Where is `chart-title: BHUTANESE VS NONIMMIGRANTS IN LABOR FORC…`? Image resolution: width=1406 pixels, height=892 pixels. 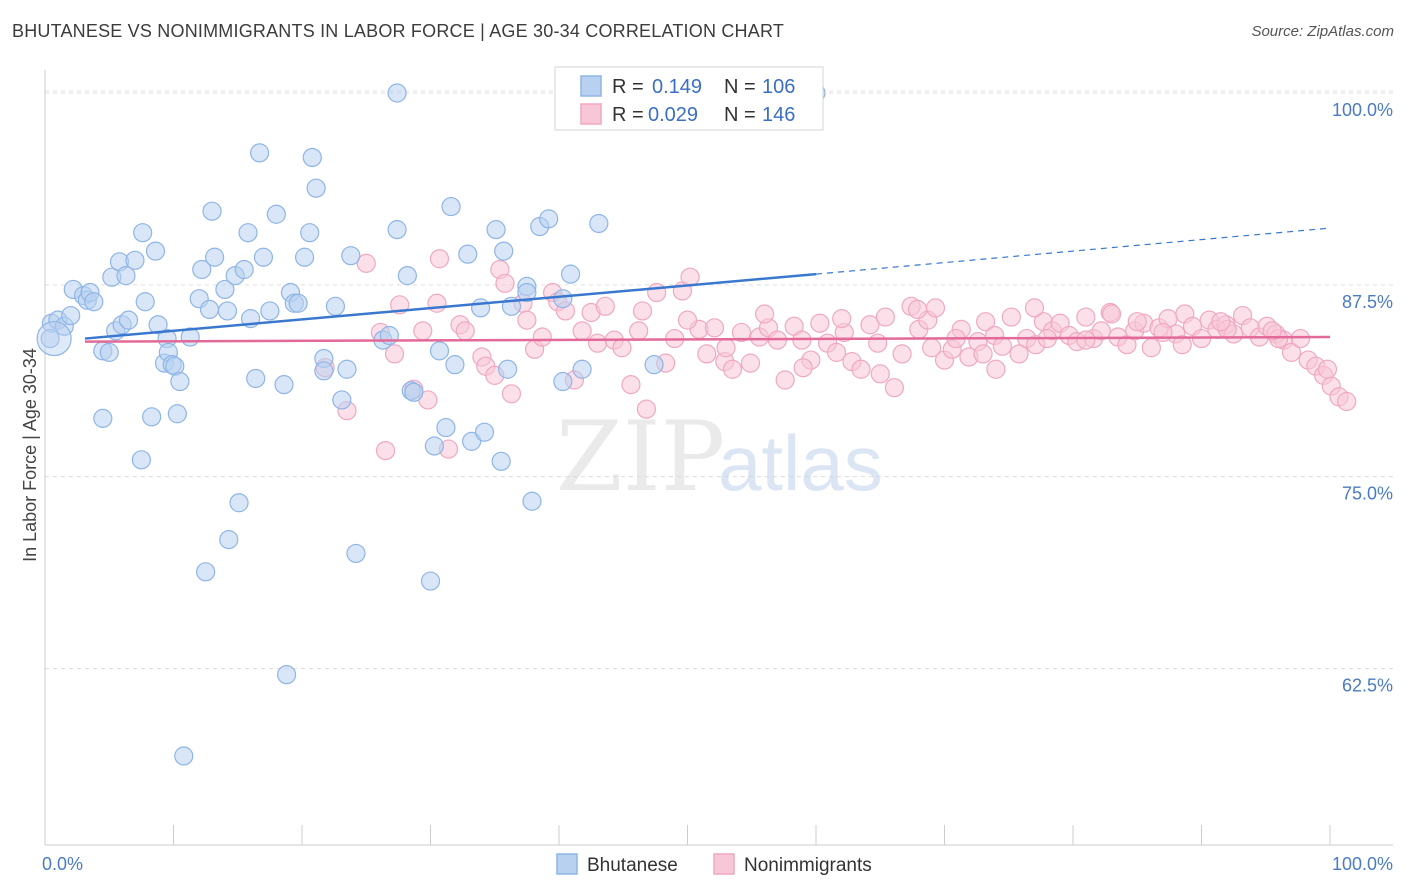 chart-title: BHUTANESE VS NONIMMIGRANTS IN LABOR FORC… is located at coordinates (398, 31).